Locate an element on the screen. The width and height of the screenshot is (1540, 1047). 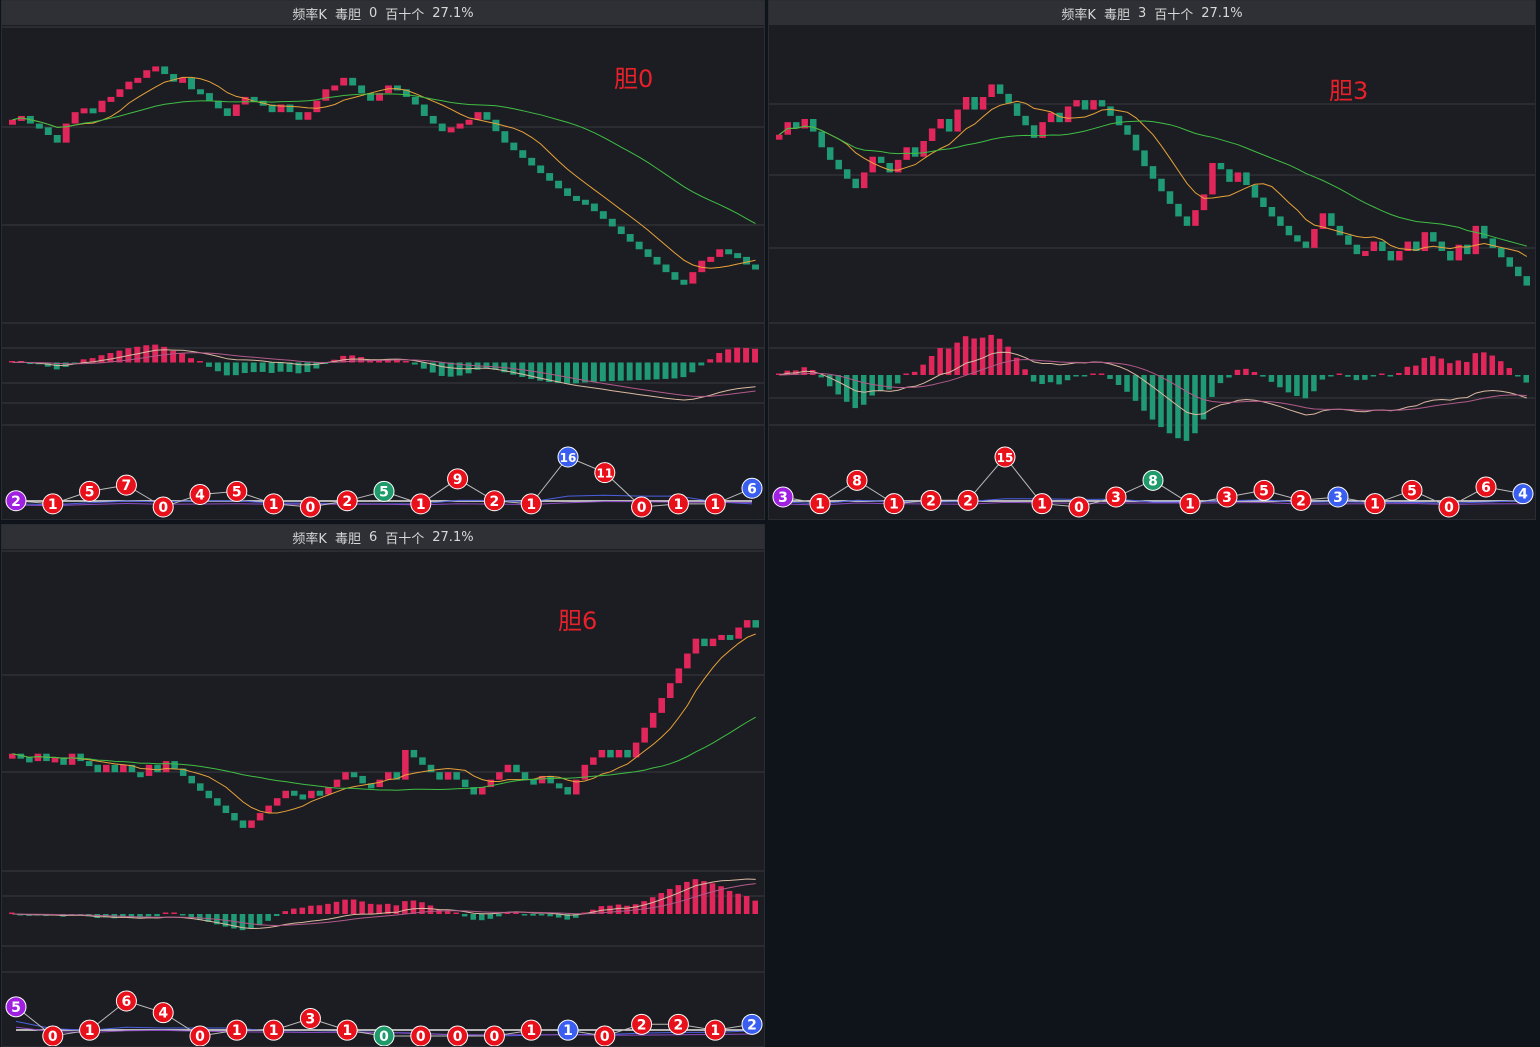
annotation-label: 胆3 is located at coordinates (1348, 91).